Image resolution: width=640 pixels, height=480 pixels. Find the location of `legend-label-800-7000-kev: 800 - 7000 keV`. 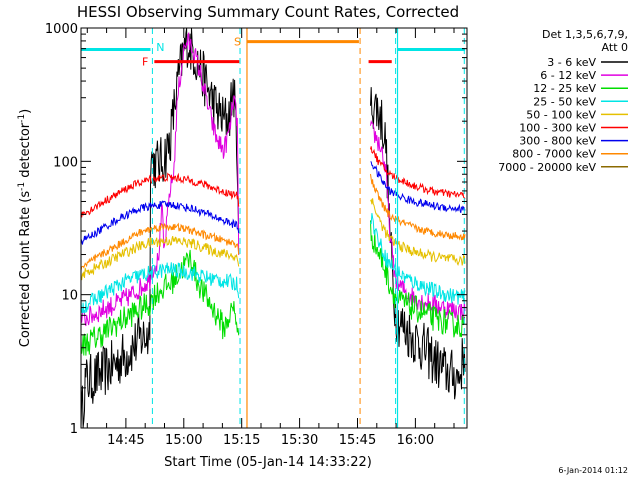

legend-label-800-7000-kev: 800 - 7000 keV is located at coordinates (554, 154).